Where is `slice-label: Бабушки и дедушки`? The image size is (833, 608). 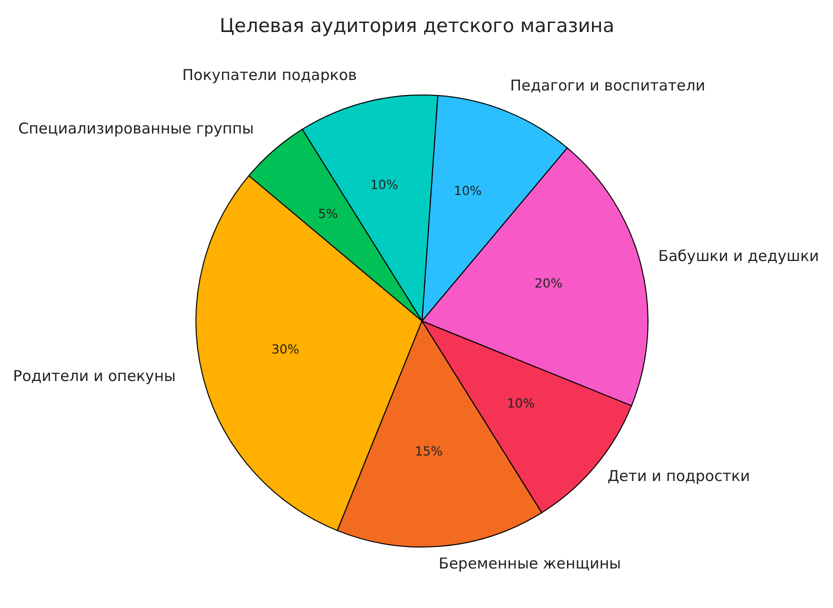 slice-label: Бабушки и дедушки is located at coordinates (739, 255).